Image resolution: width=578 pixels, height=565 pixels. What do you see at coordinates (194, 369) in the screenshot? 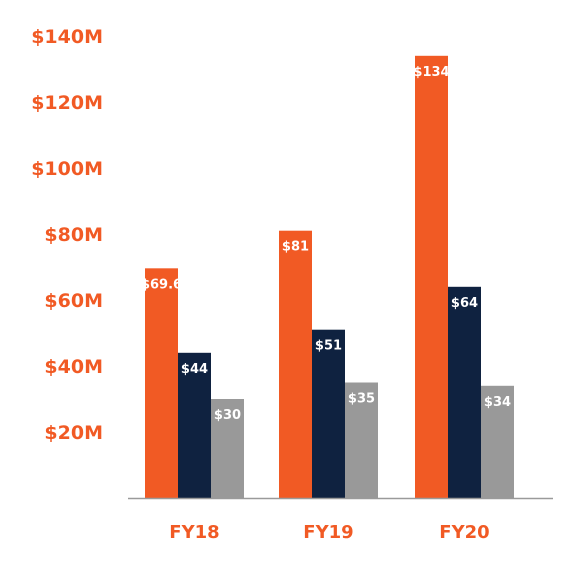
I see `data-label: $44` at bounding box center [194, 369].